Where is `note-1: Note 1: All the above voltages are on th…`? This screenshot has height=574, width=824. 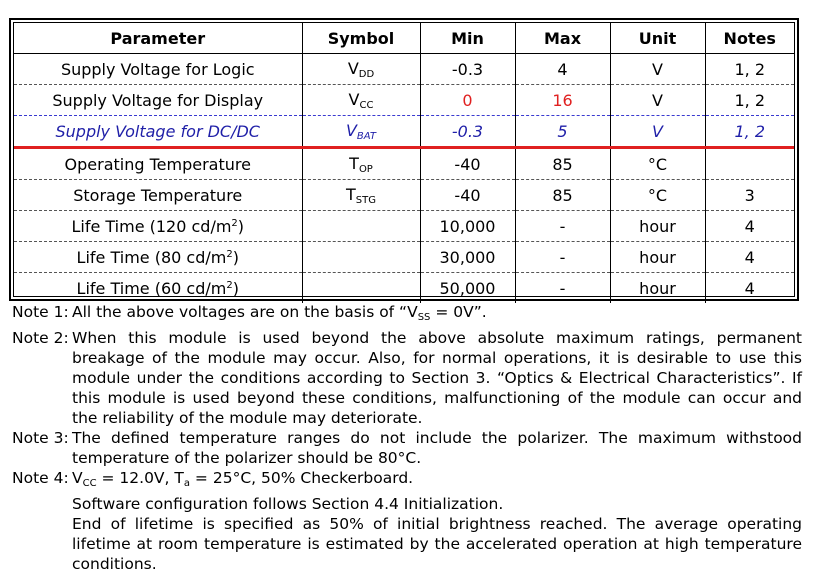
note-1: Note 1: All the above voltages are on th… is located at coordinates (407, 315).